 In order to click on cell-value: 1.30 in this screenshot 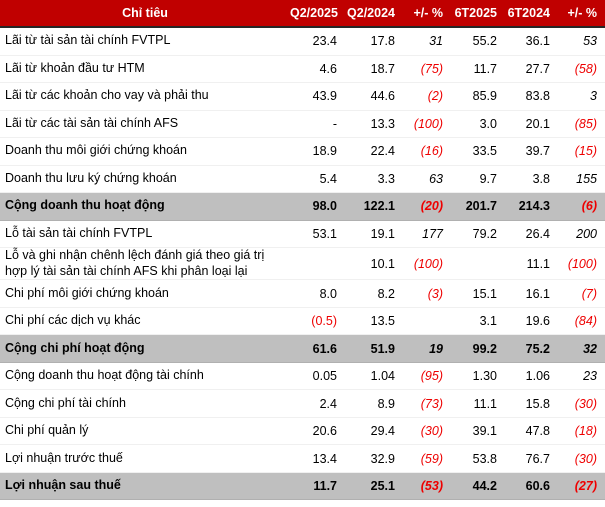, I will do `click(470, 376)`.